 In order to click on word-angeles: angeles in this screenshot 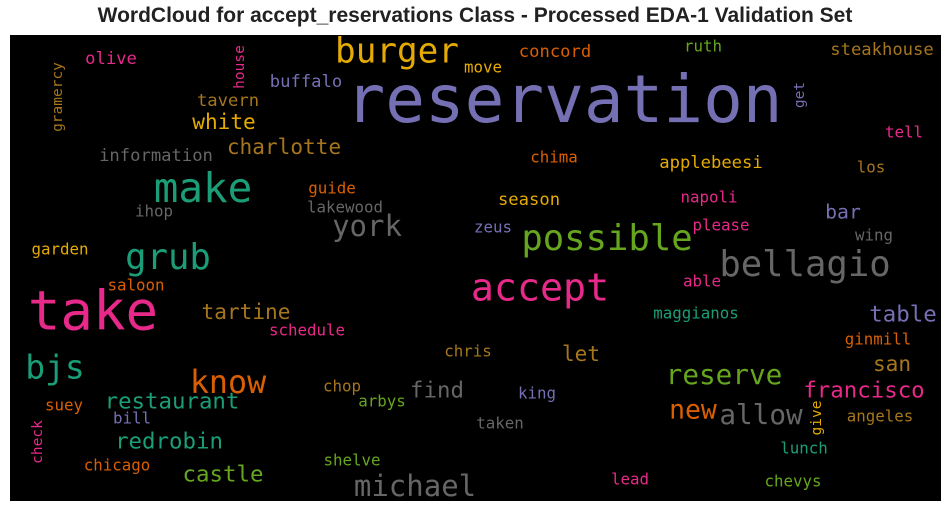, I will do `click(880, 416)`.